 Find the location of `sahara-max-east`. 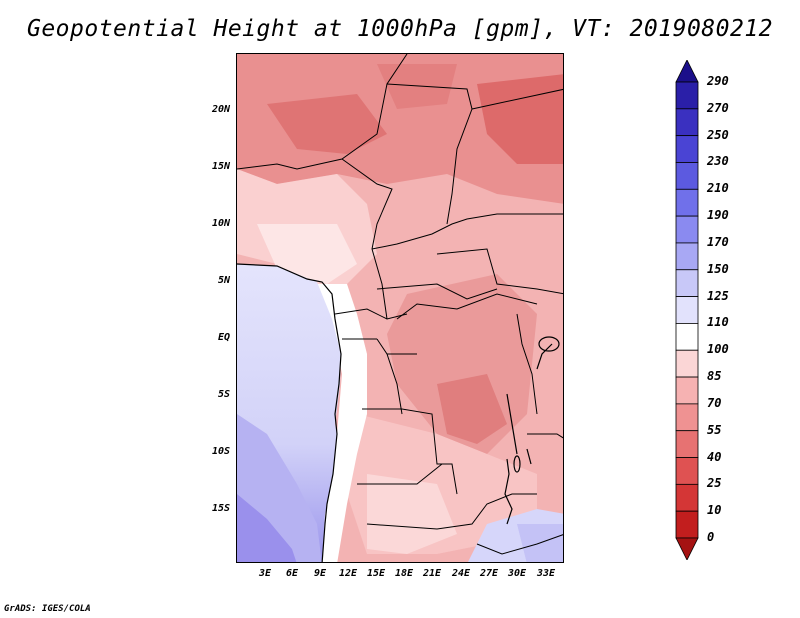

sahara-max-east is located at coordinates (520, 119).